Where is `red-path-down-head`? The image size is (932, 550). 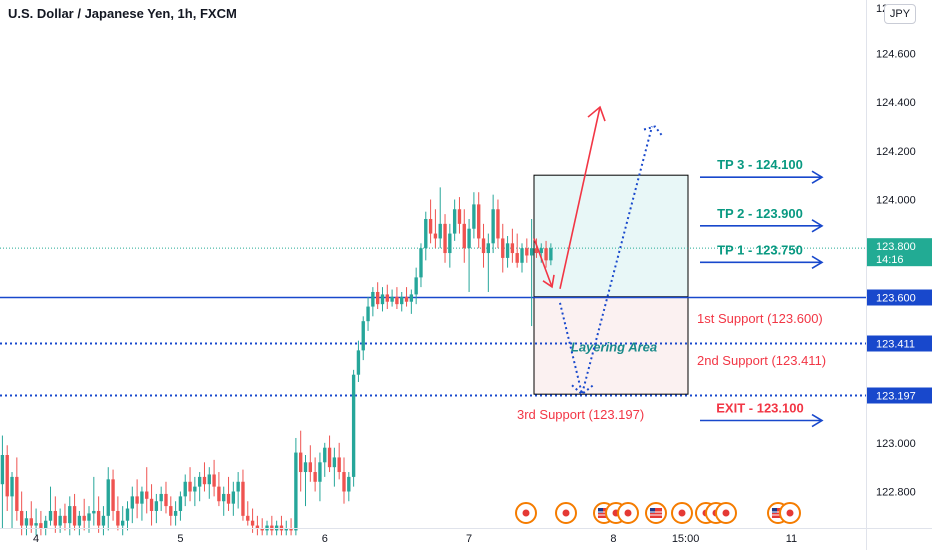 red-path-down-head is located at coordinates (548, 281).